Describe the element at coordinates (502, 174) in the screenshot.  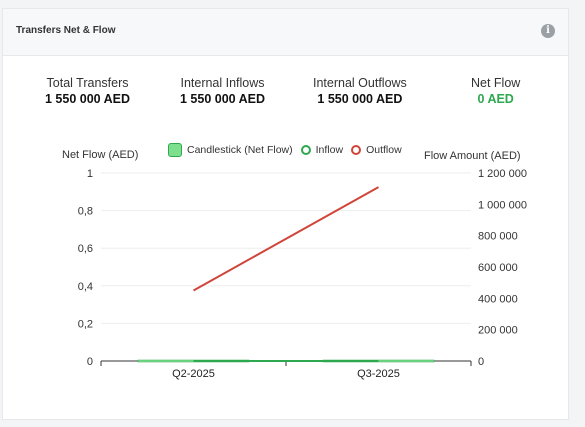
I see `right-axis-tick-label: 1 200 000` at that location.